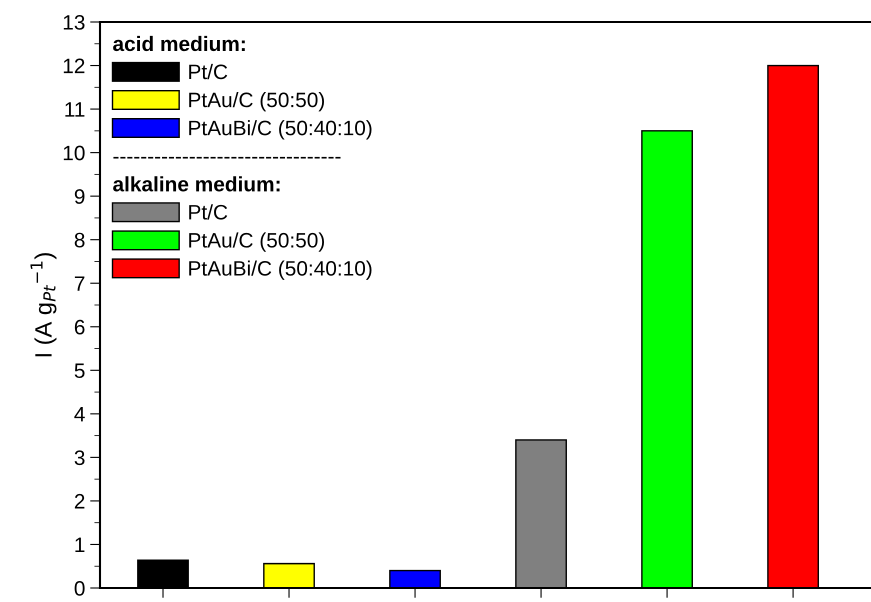 This screenshot has width=871, height=602. Describe the element at coordinates (179, 44) in the screenshot. I see `annotation: acid medium:` at that location.